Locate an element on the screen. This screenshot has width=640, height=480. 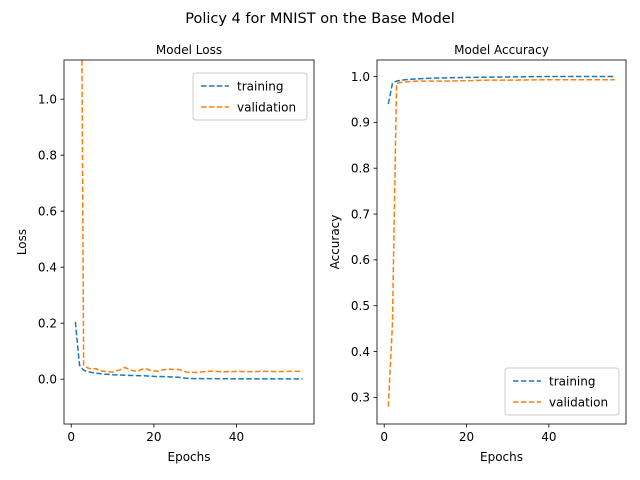
chart-title: Model Loss is located at coordinates (189, 50).